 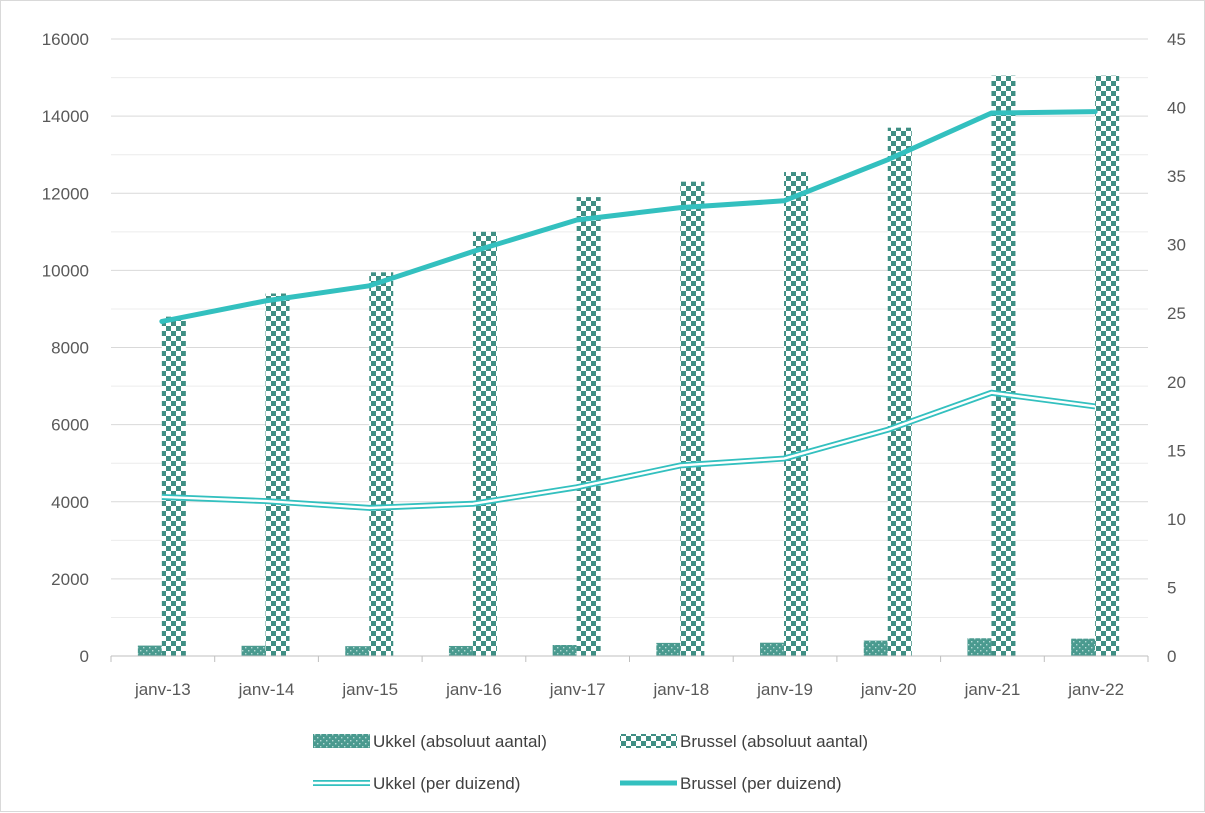 I want to click on right-tick-label: 10, so click(x=1176, y=519).